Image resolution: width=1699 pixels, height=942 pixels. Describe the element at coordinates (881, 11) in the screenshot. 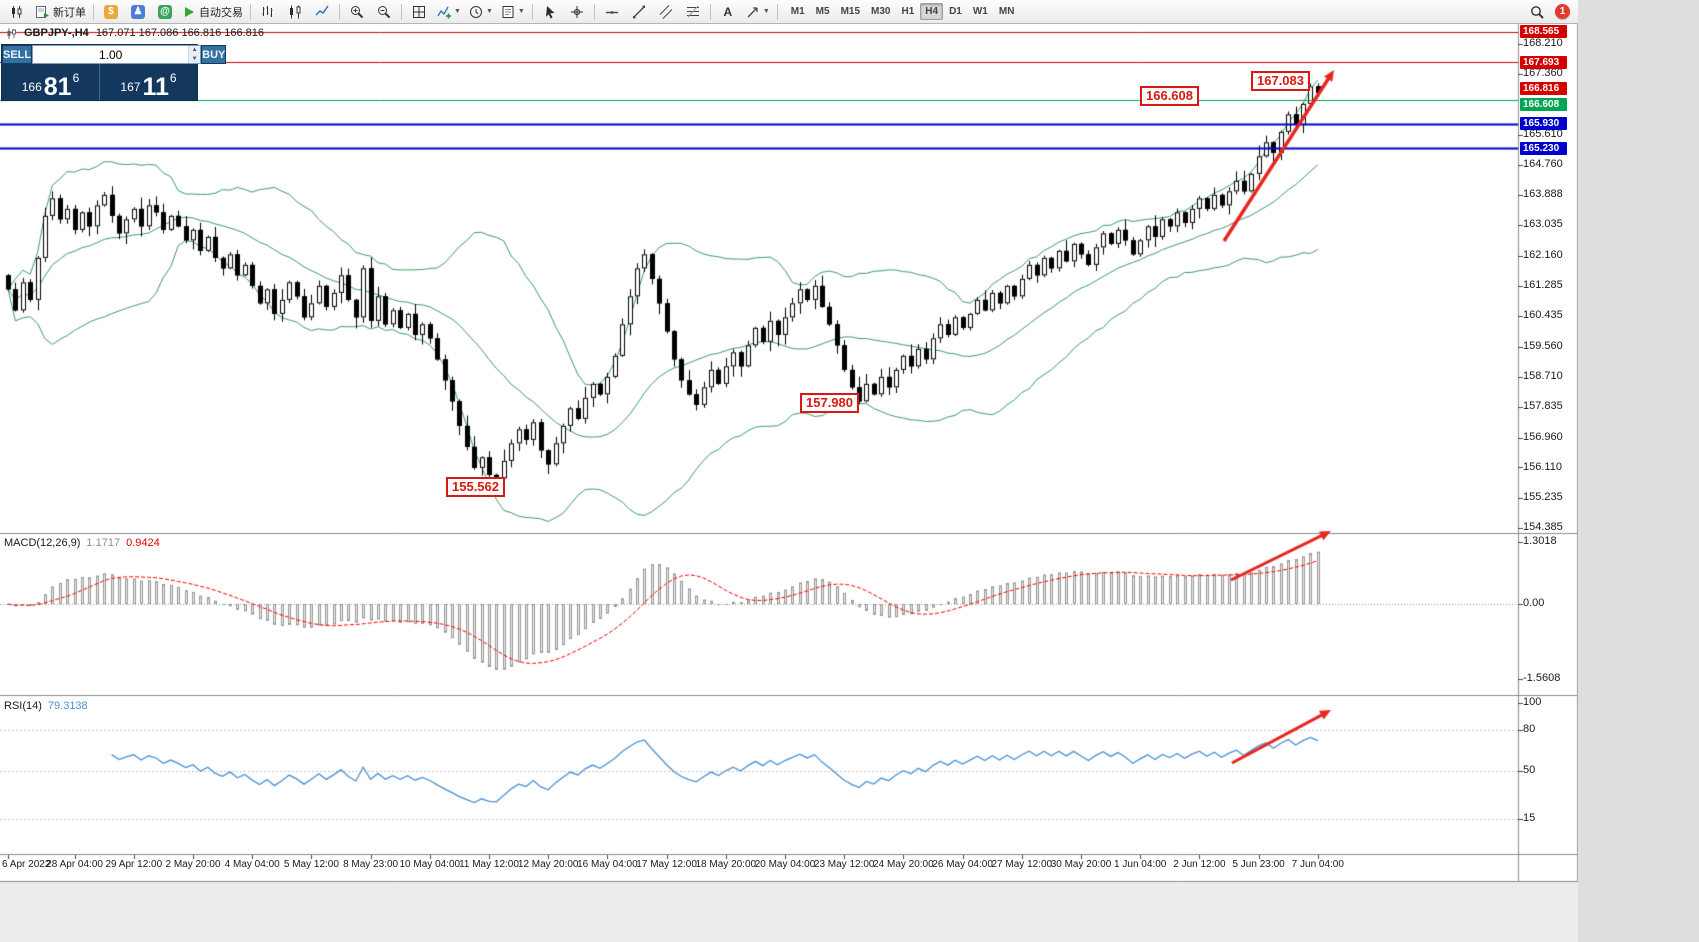

I see `timeframe-m30-button: M30` at that location.